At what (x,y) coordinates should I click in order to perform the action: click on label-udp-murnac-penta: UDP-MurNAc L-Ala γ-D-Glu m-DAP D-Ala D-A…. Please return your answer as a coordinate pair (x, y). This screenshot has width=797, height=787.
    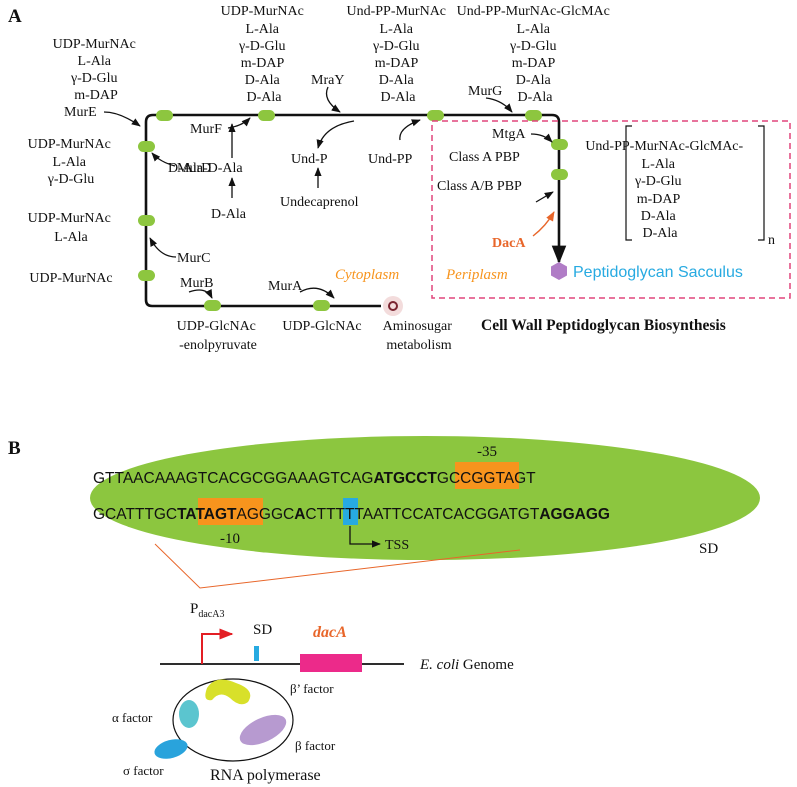
    Looking at the image, I should click on (264, 54).